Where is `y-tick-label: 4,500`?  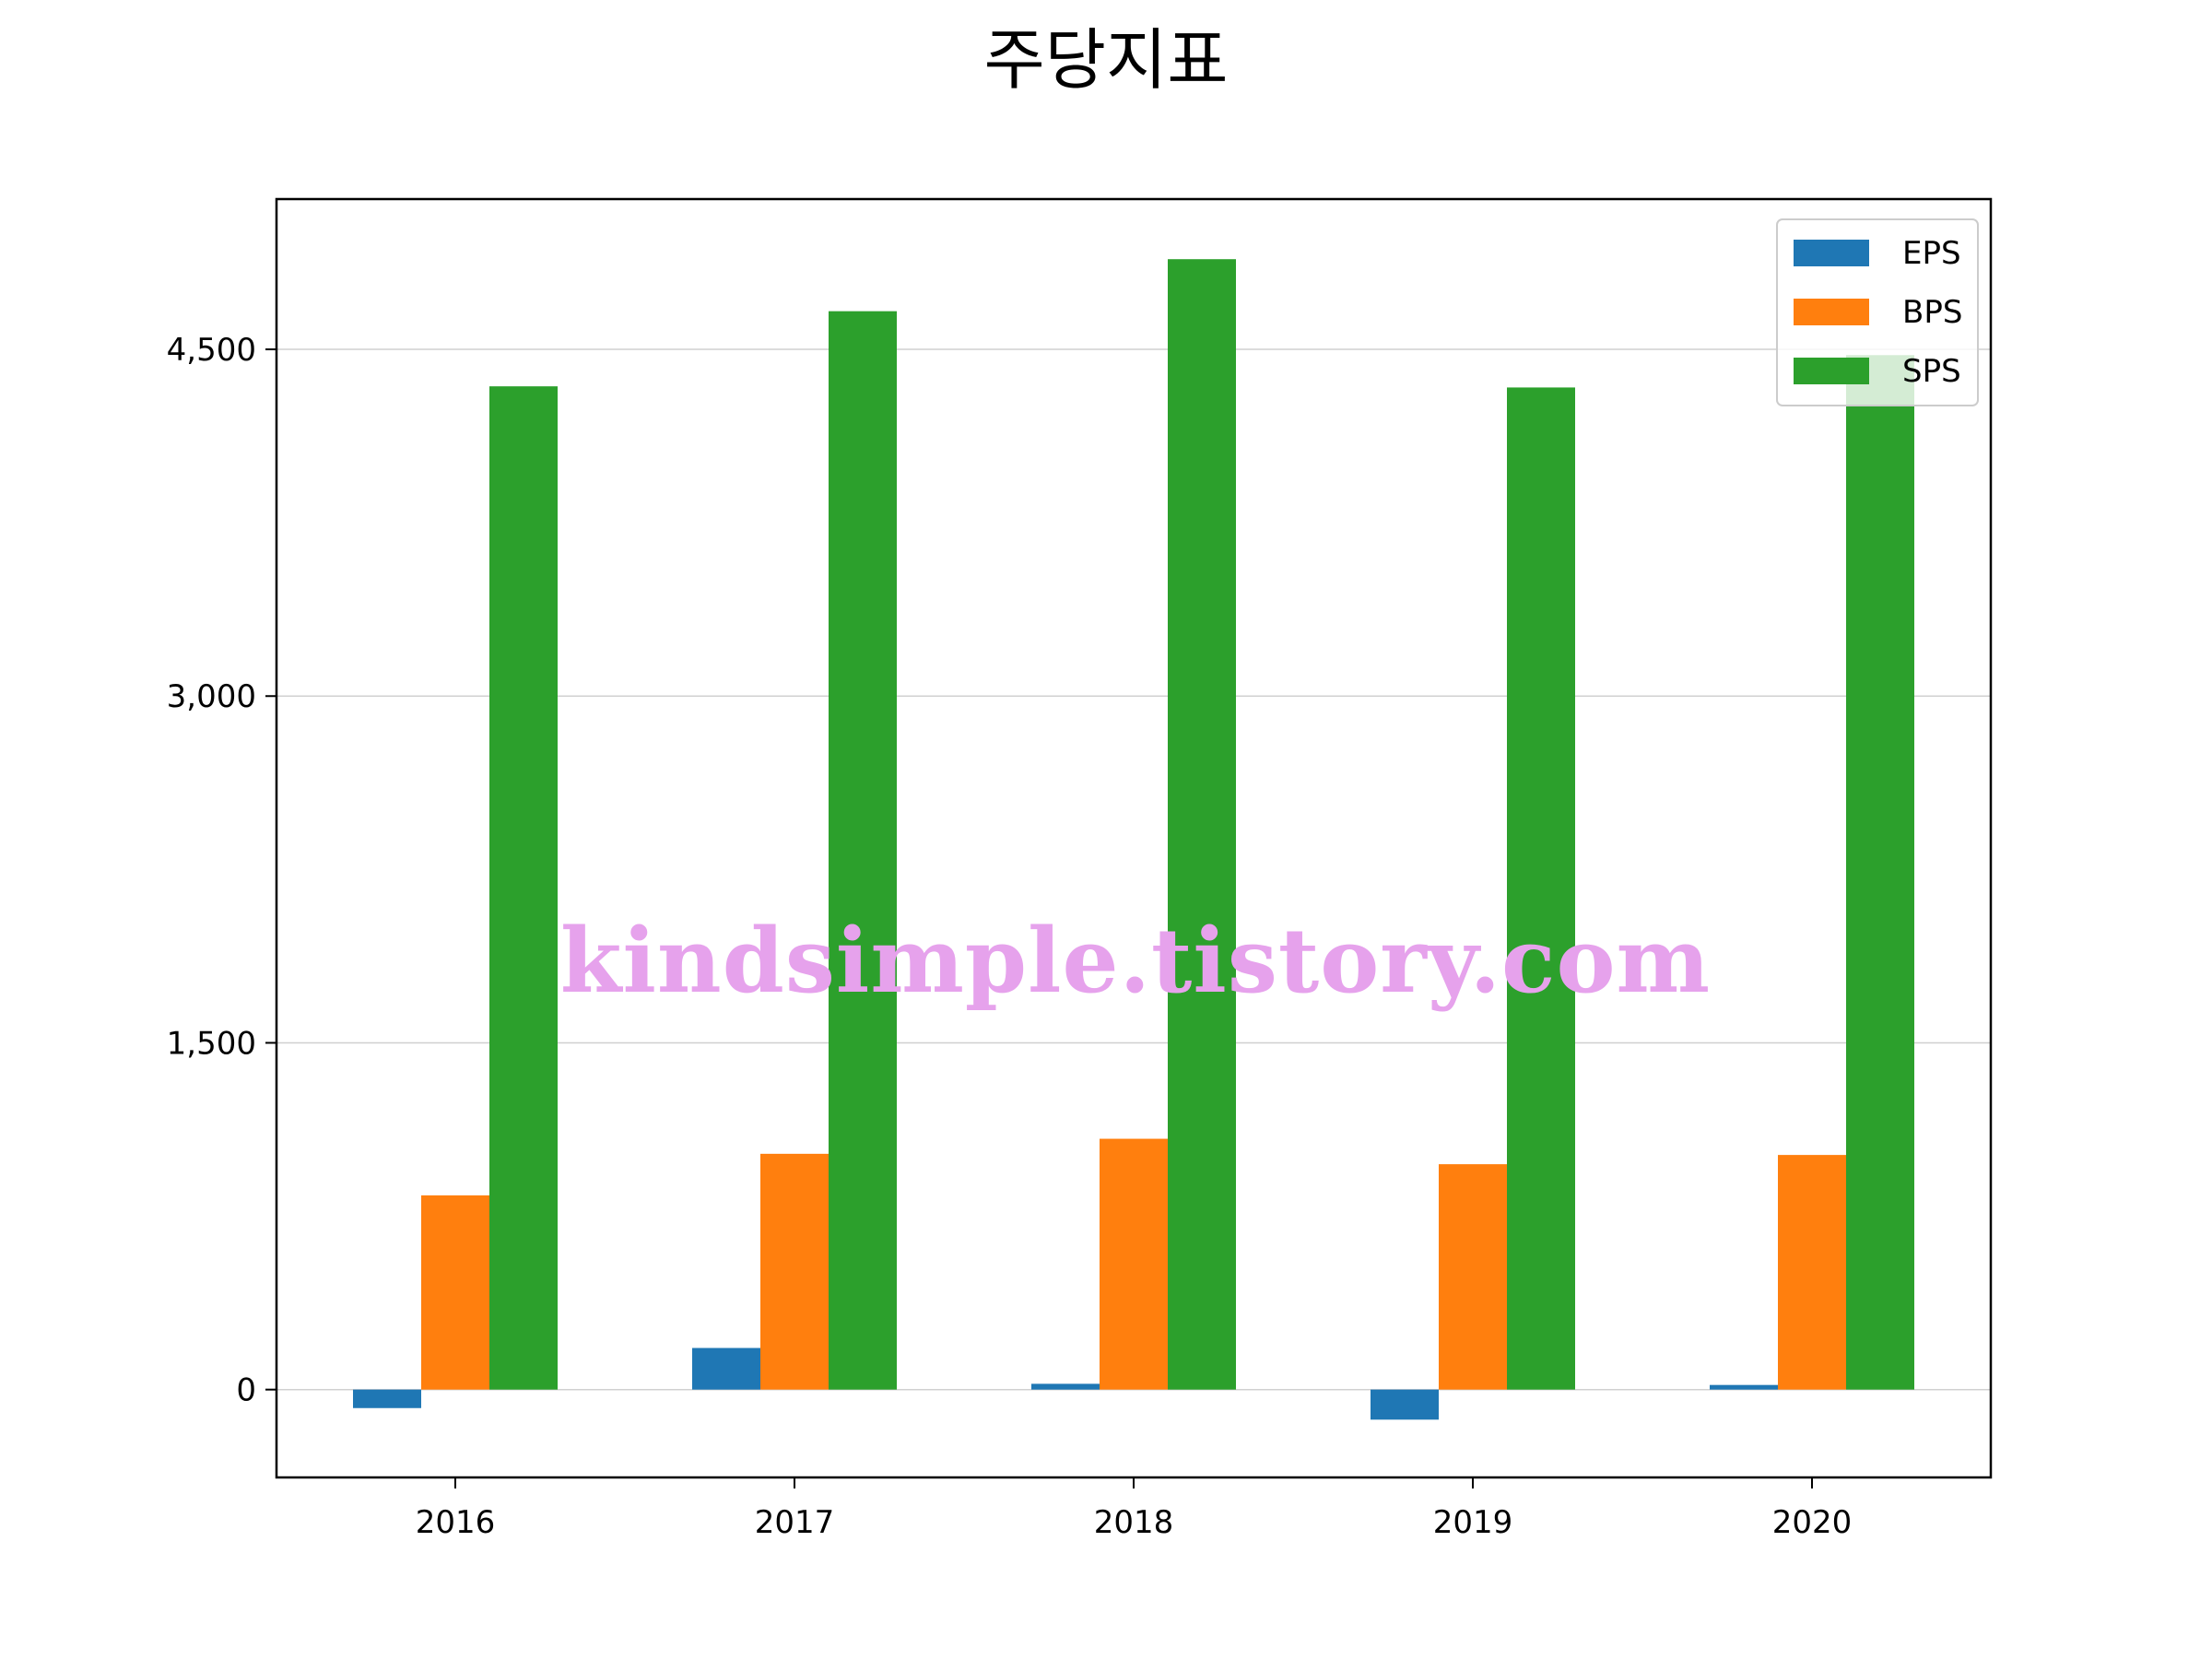
y-tick-label: 4,500 is located at coordinates (211, 350).